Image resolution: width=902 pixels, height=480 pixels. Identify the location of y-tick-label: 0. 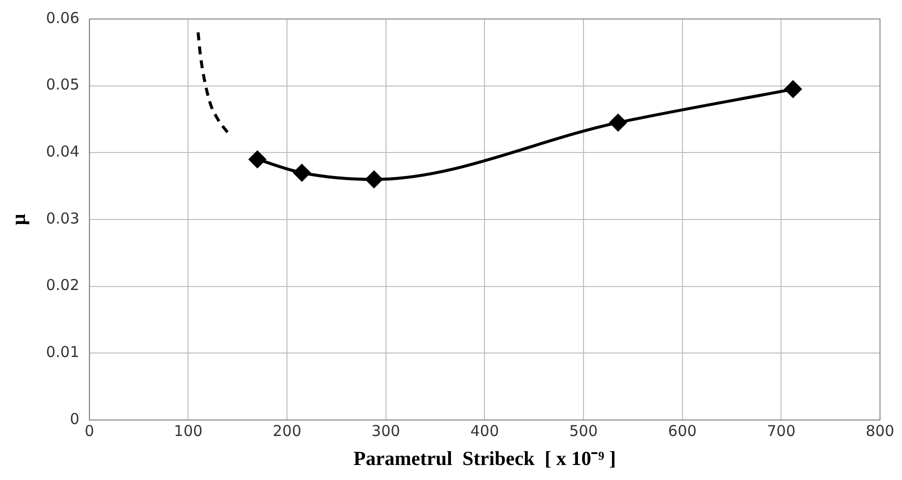
(75, 419).